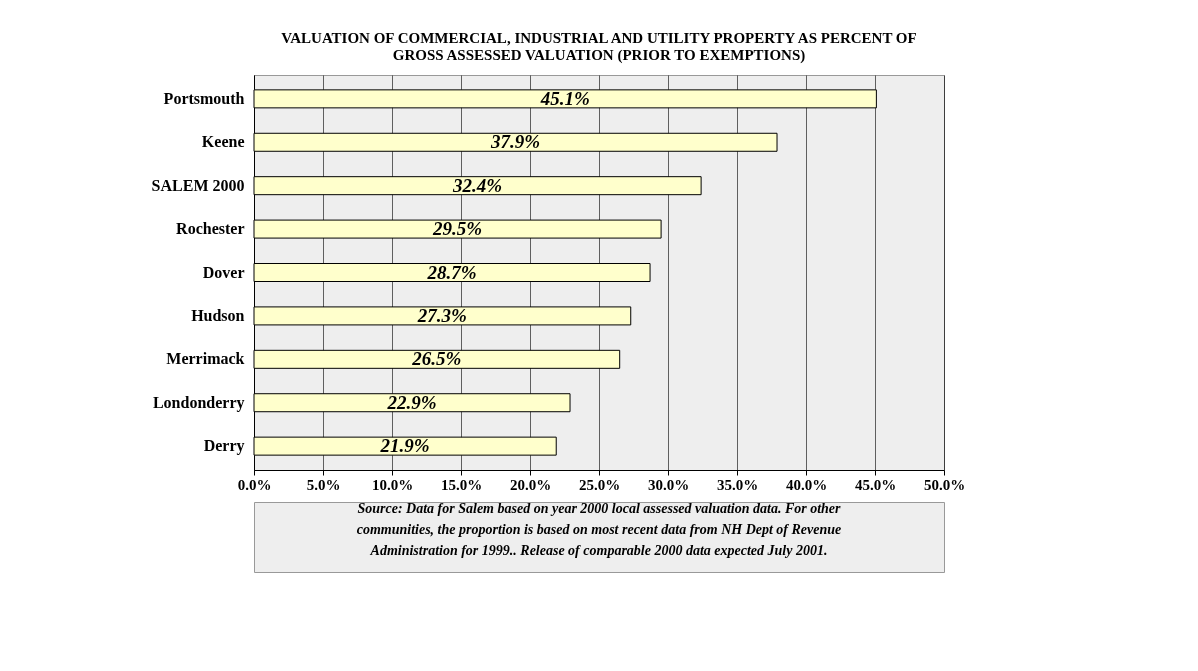  Describe the element at coordinates (599, 47) in the screenshot. I see `chart-title: VALUATION OF COMMERCIAL, INDUSTRIAL AND UTILITY PROPERTY AS PERCENT OF GROSS ASSESSED VALUATION (PRIOR TO EXEMPTIONS)` at that location.